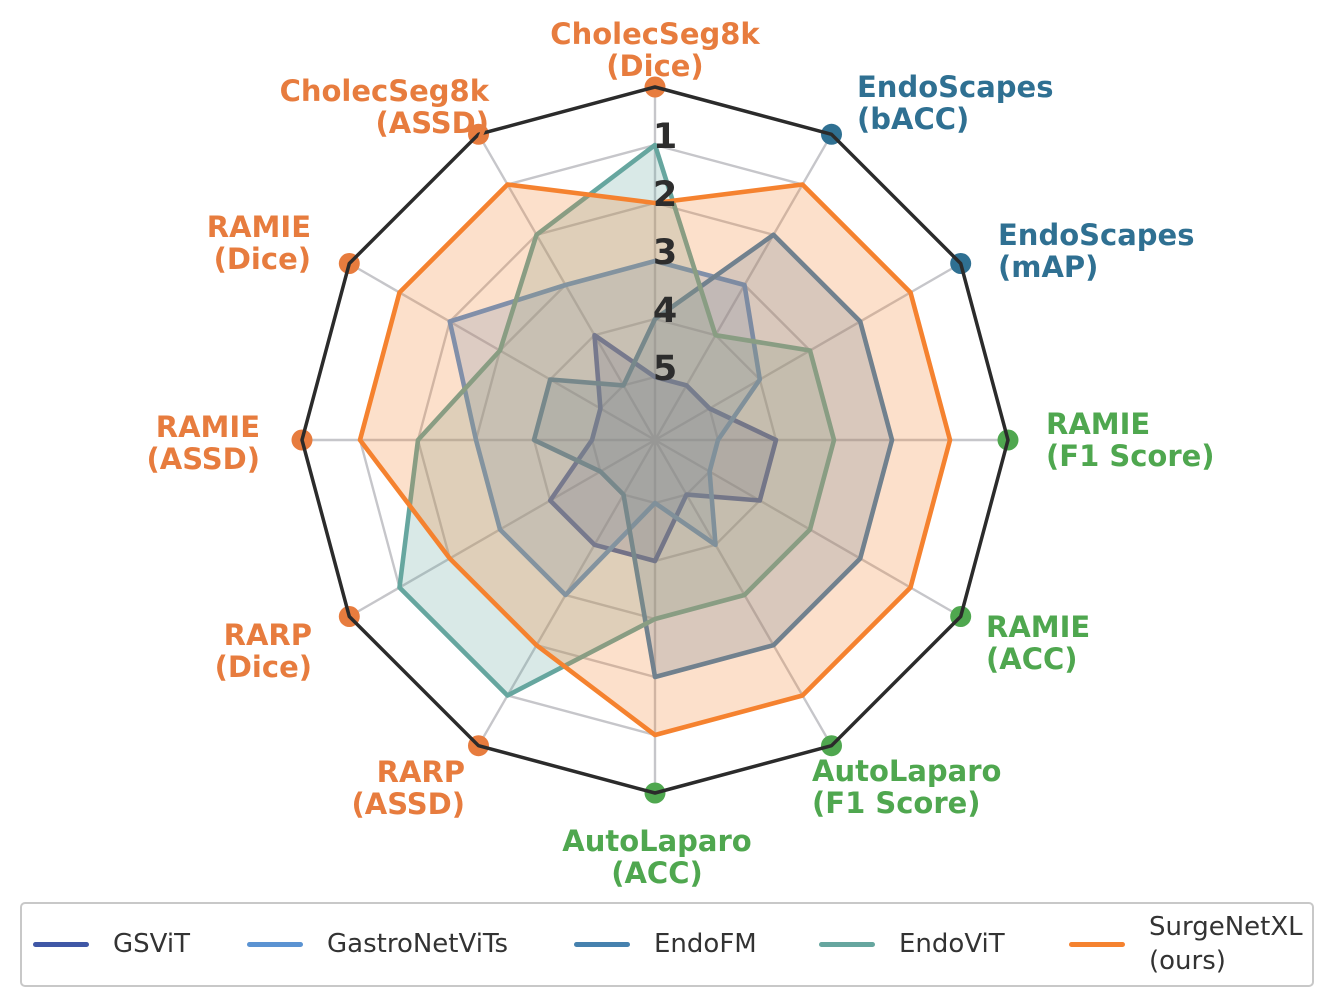  I want to click on axis-label-5-autolaparo: AutoLaparo (F1 Score), so click(906, 787).